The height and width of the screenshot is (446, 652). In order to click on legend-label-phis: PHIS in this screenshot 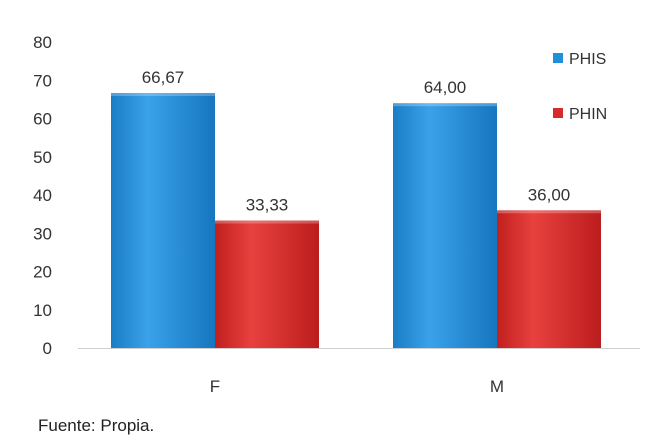, I will do `click(587, 59)`.